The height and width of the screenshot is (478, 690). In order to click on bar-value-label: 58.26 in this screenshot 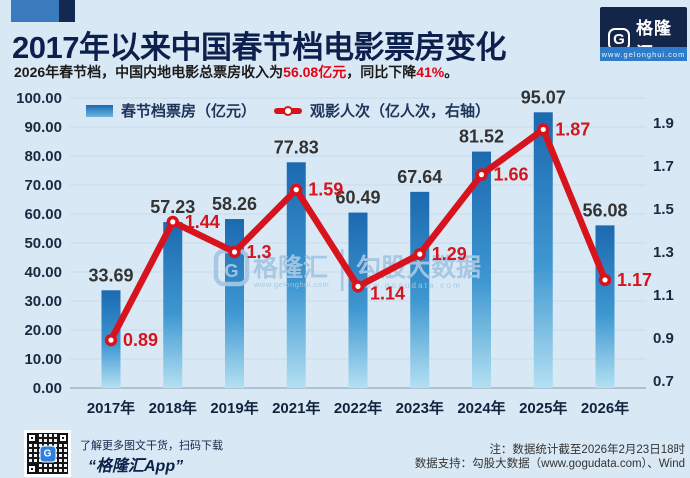, I will do `click(234, 204)`.